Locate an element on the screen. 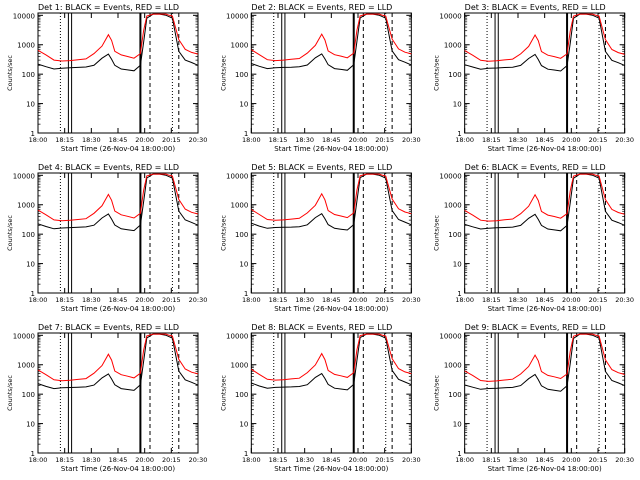 This screenshot has height=480, width=640. chart-title: Det 9: BLACK = Events, RED = LLD is located at coordinates (535, 327).